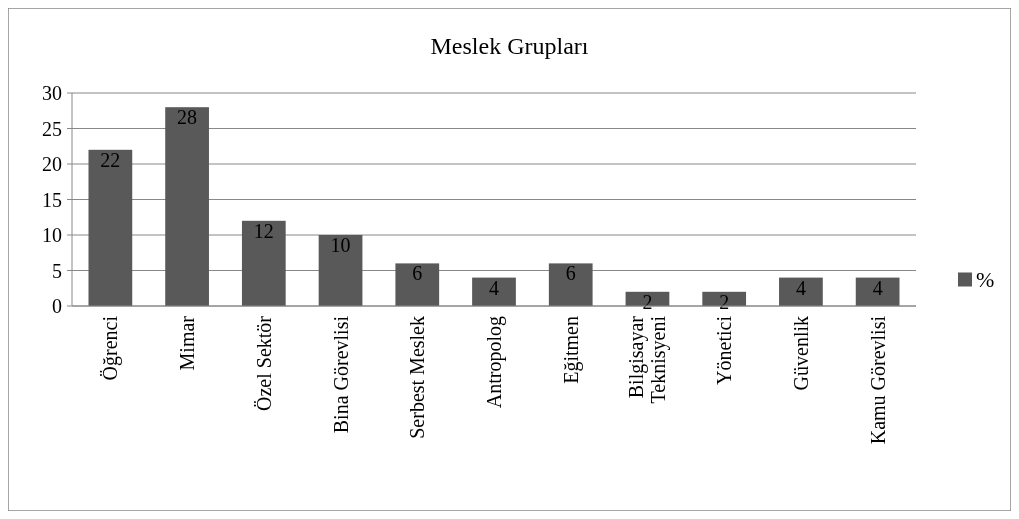  Describe the element at coordinates (57, 270) in the screenshot. I see `y-tick-label: 5` at that location.